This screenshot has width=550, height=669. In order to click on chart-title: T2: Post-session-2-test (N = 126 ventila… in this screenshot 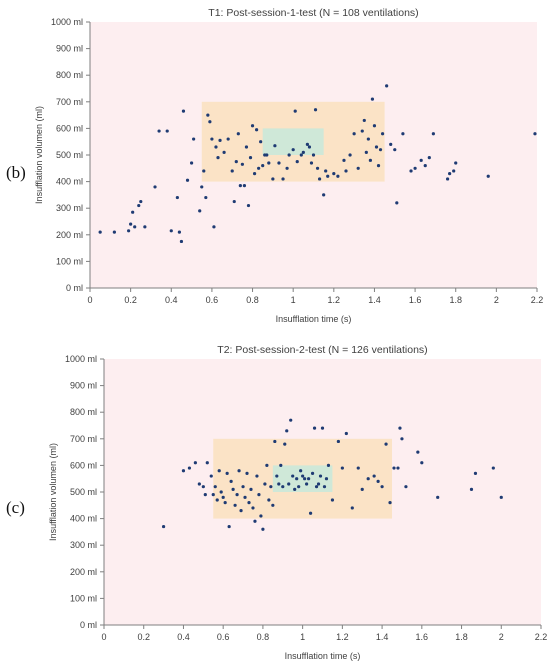, I will do `click(322, 350)`.